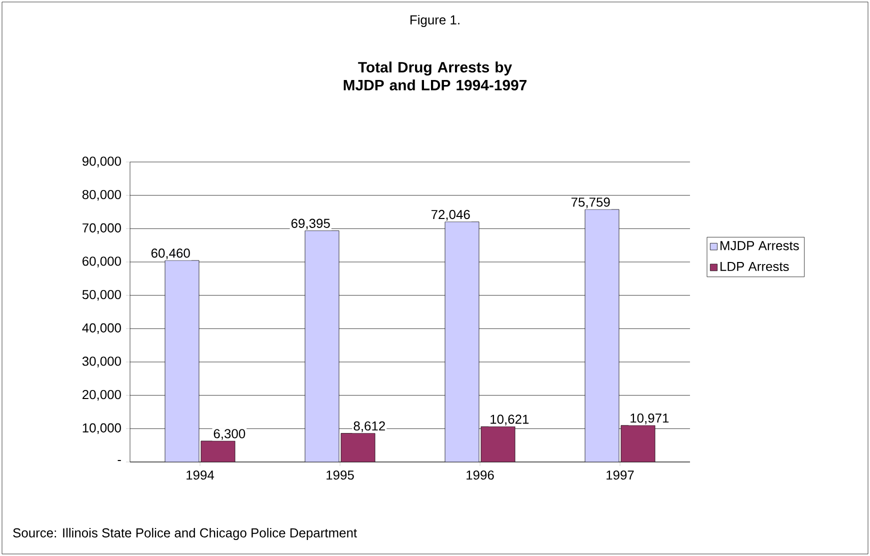 Image resolution: width=870 pixels, height=556 pixels. I want to click on data-label: 72,046, so click(450, 215).